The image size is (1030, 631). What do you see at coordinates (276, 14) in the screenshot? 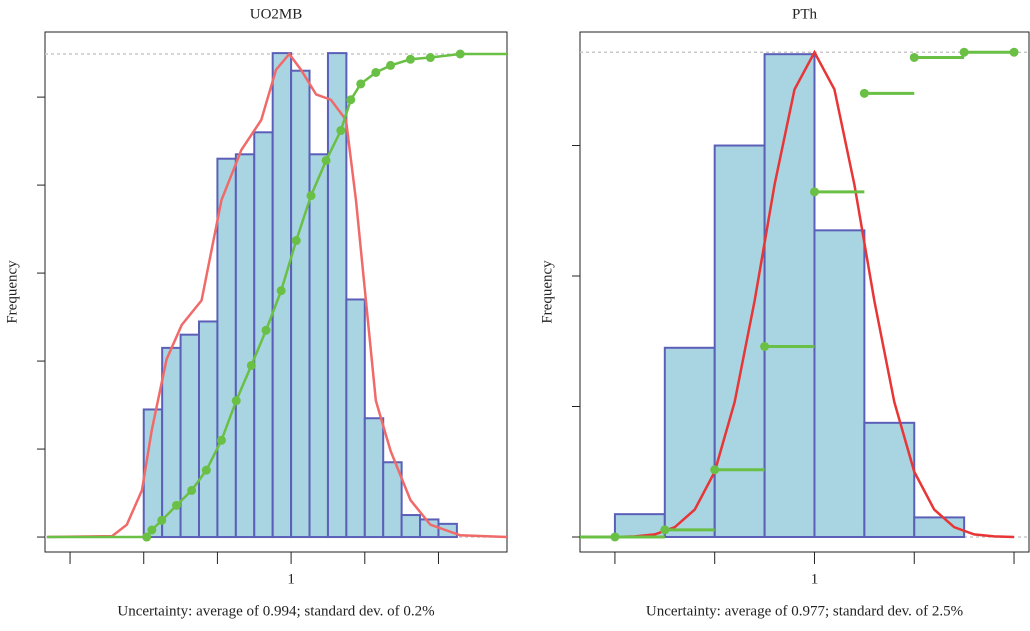
I see `chart-title: UO2MB` at bounding box center [276, 14].